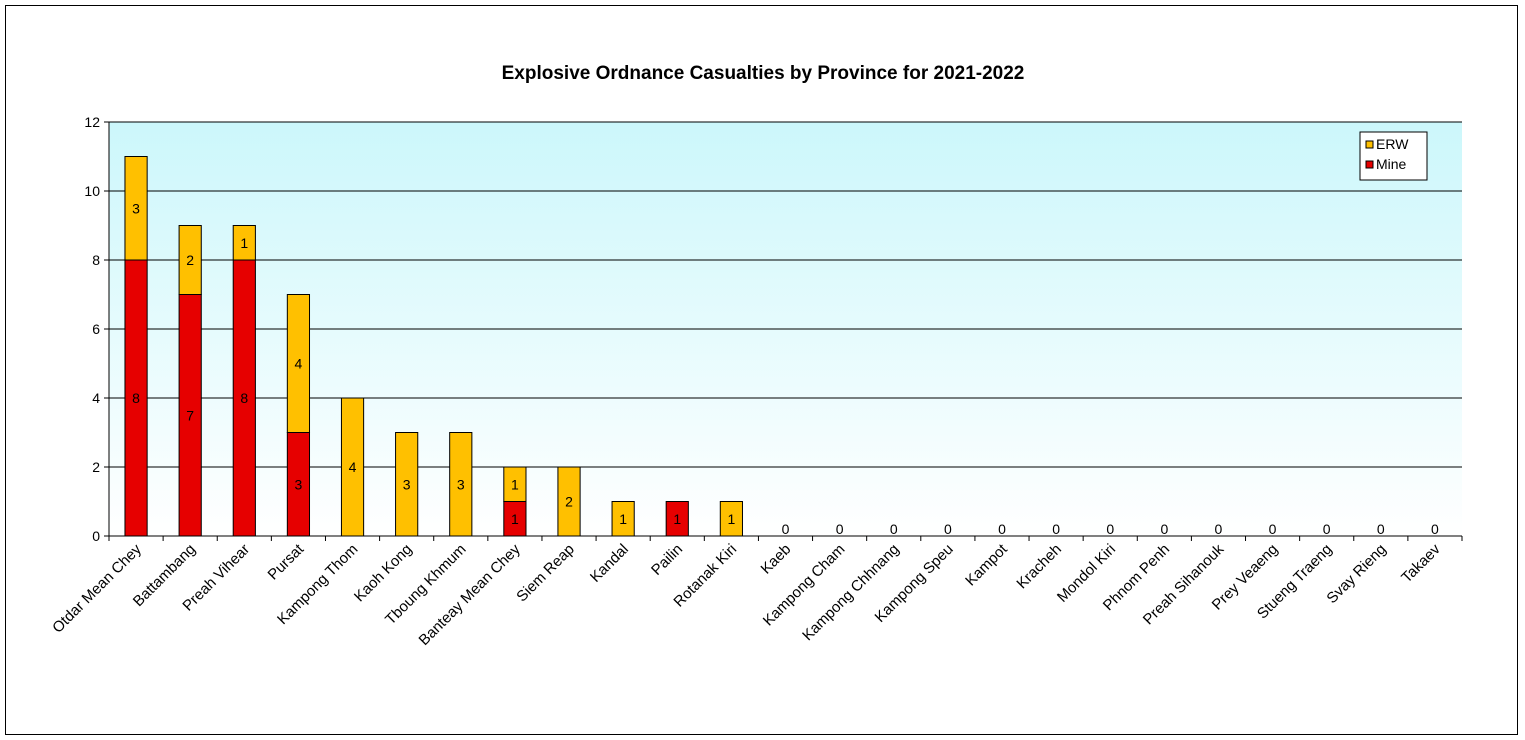 The width and height of the screenshot is (1525, 740). What do you see at coordinates (1039, 567) in the screenshot?
I see `x-tick-label: Kracheh` at bounding box center [1039, 567].